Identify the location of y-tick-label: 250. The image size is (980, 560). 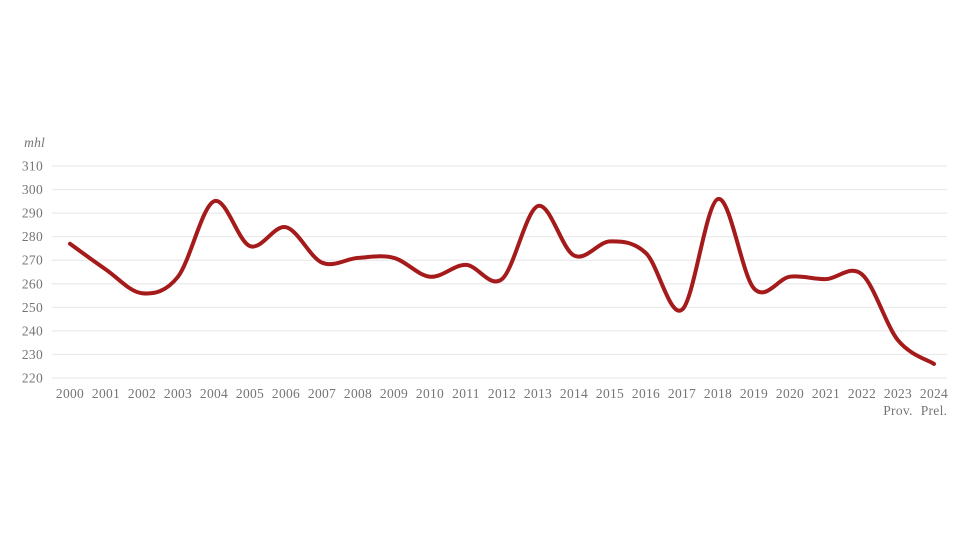
(32, 307).